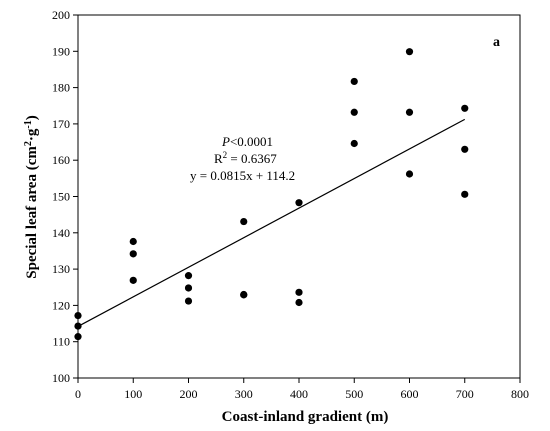  What do you see at coordinates (61, 378) in the screenshot?
I see `y-tick-label: 100` at bounding box center [61, 378].